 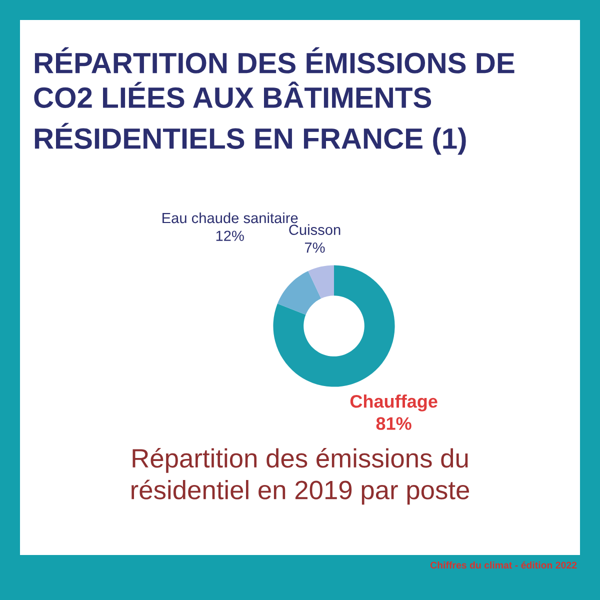 I want to click on slice-label: Chauffage, so click(x=394, y=403).